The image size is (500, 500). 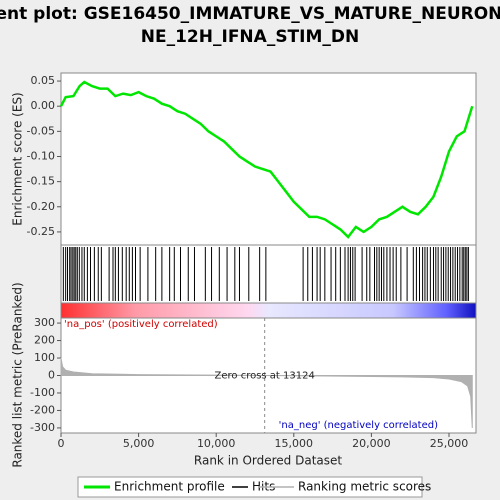 I want to click on color-bar, so click(x=268, y=310).